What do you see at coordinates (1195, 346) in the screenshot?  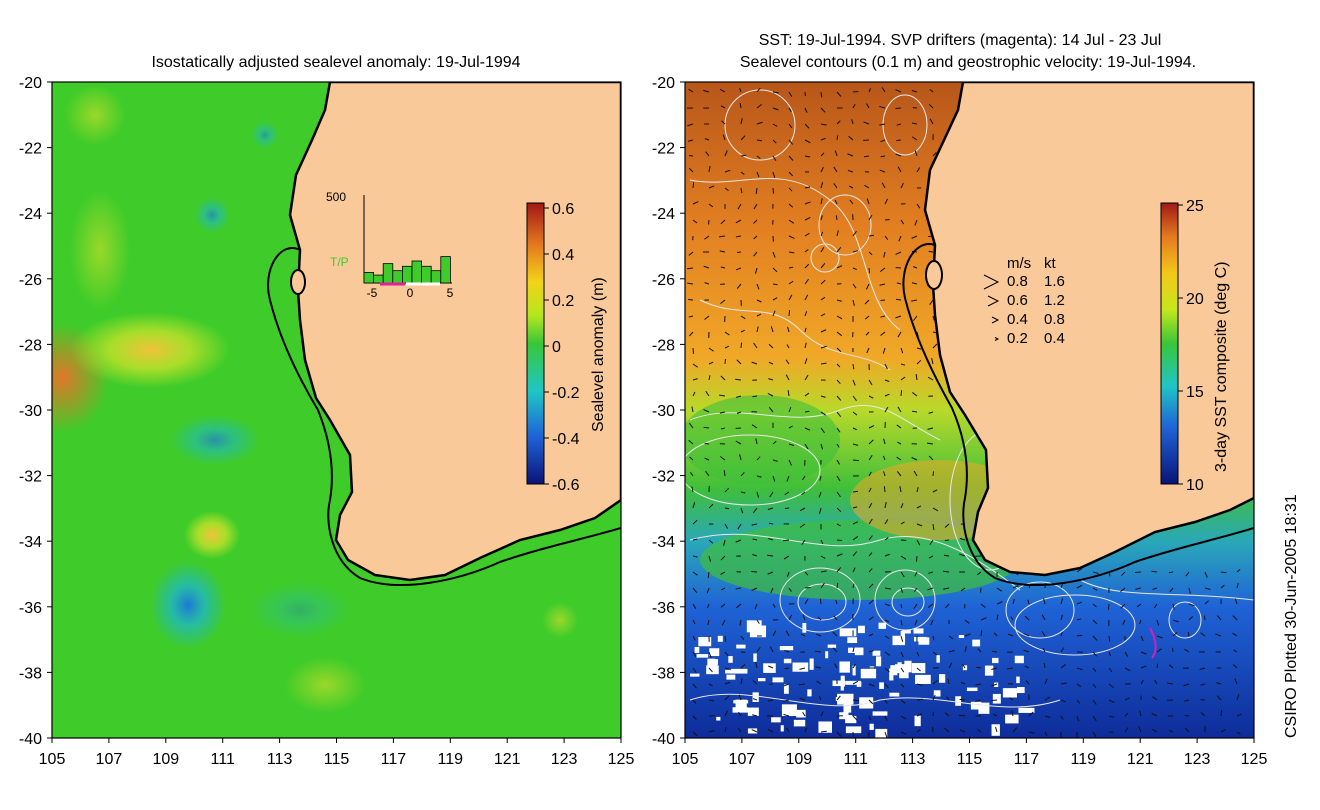 I see `sst-colorbar: 25 20 15 10 3-day SST composite (deg C)` at bounding box center [1195, 346].